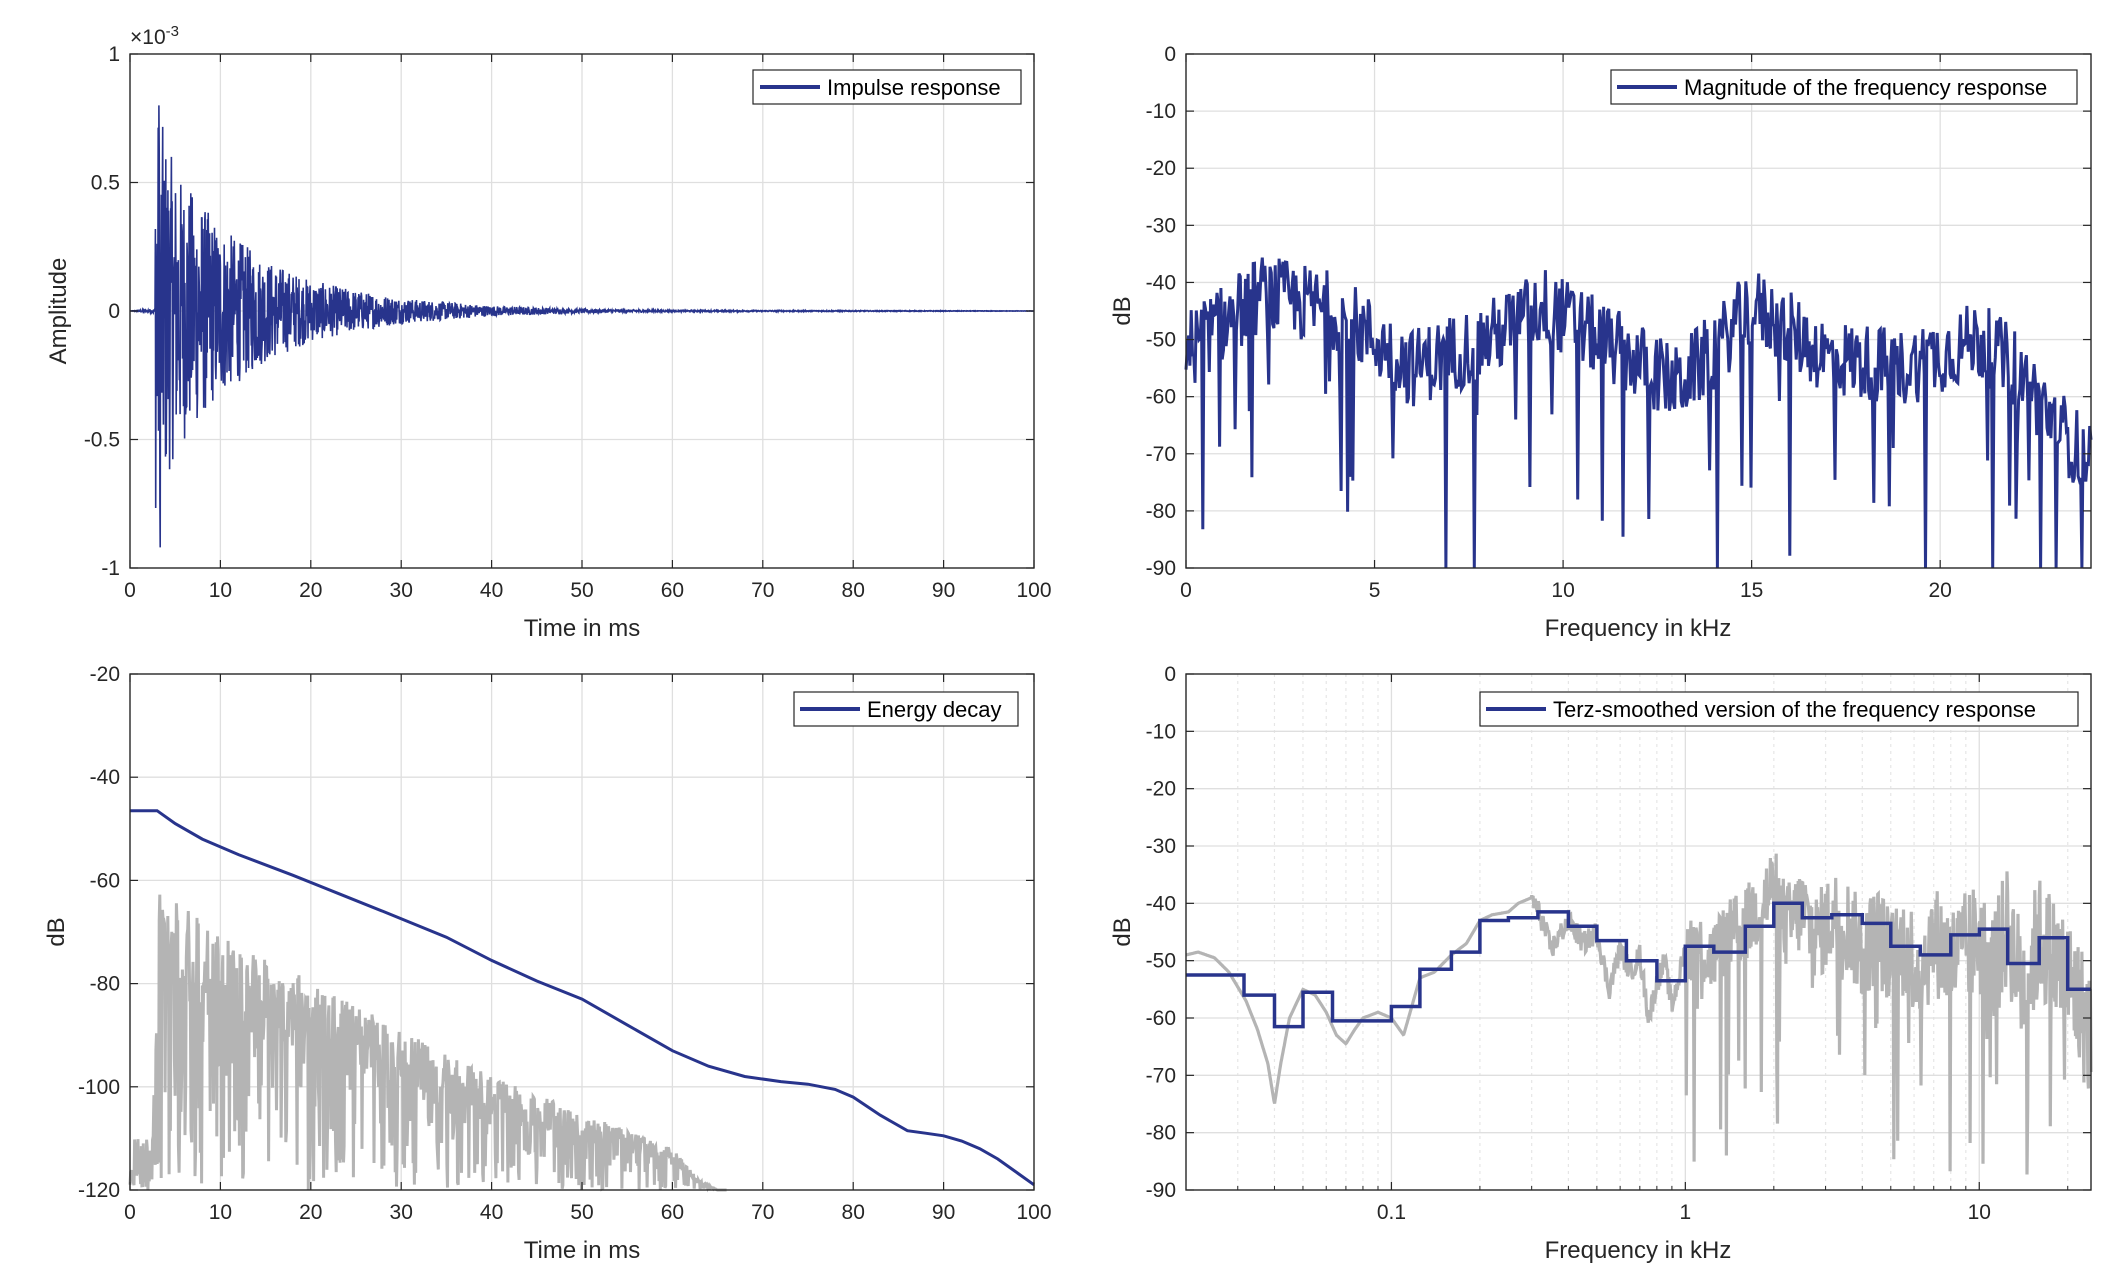  I want to click on series-terz-smoothed, so click(1638, 965).